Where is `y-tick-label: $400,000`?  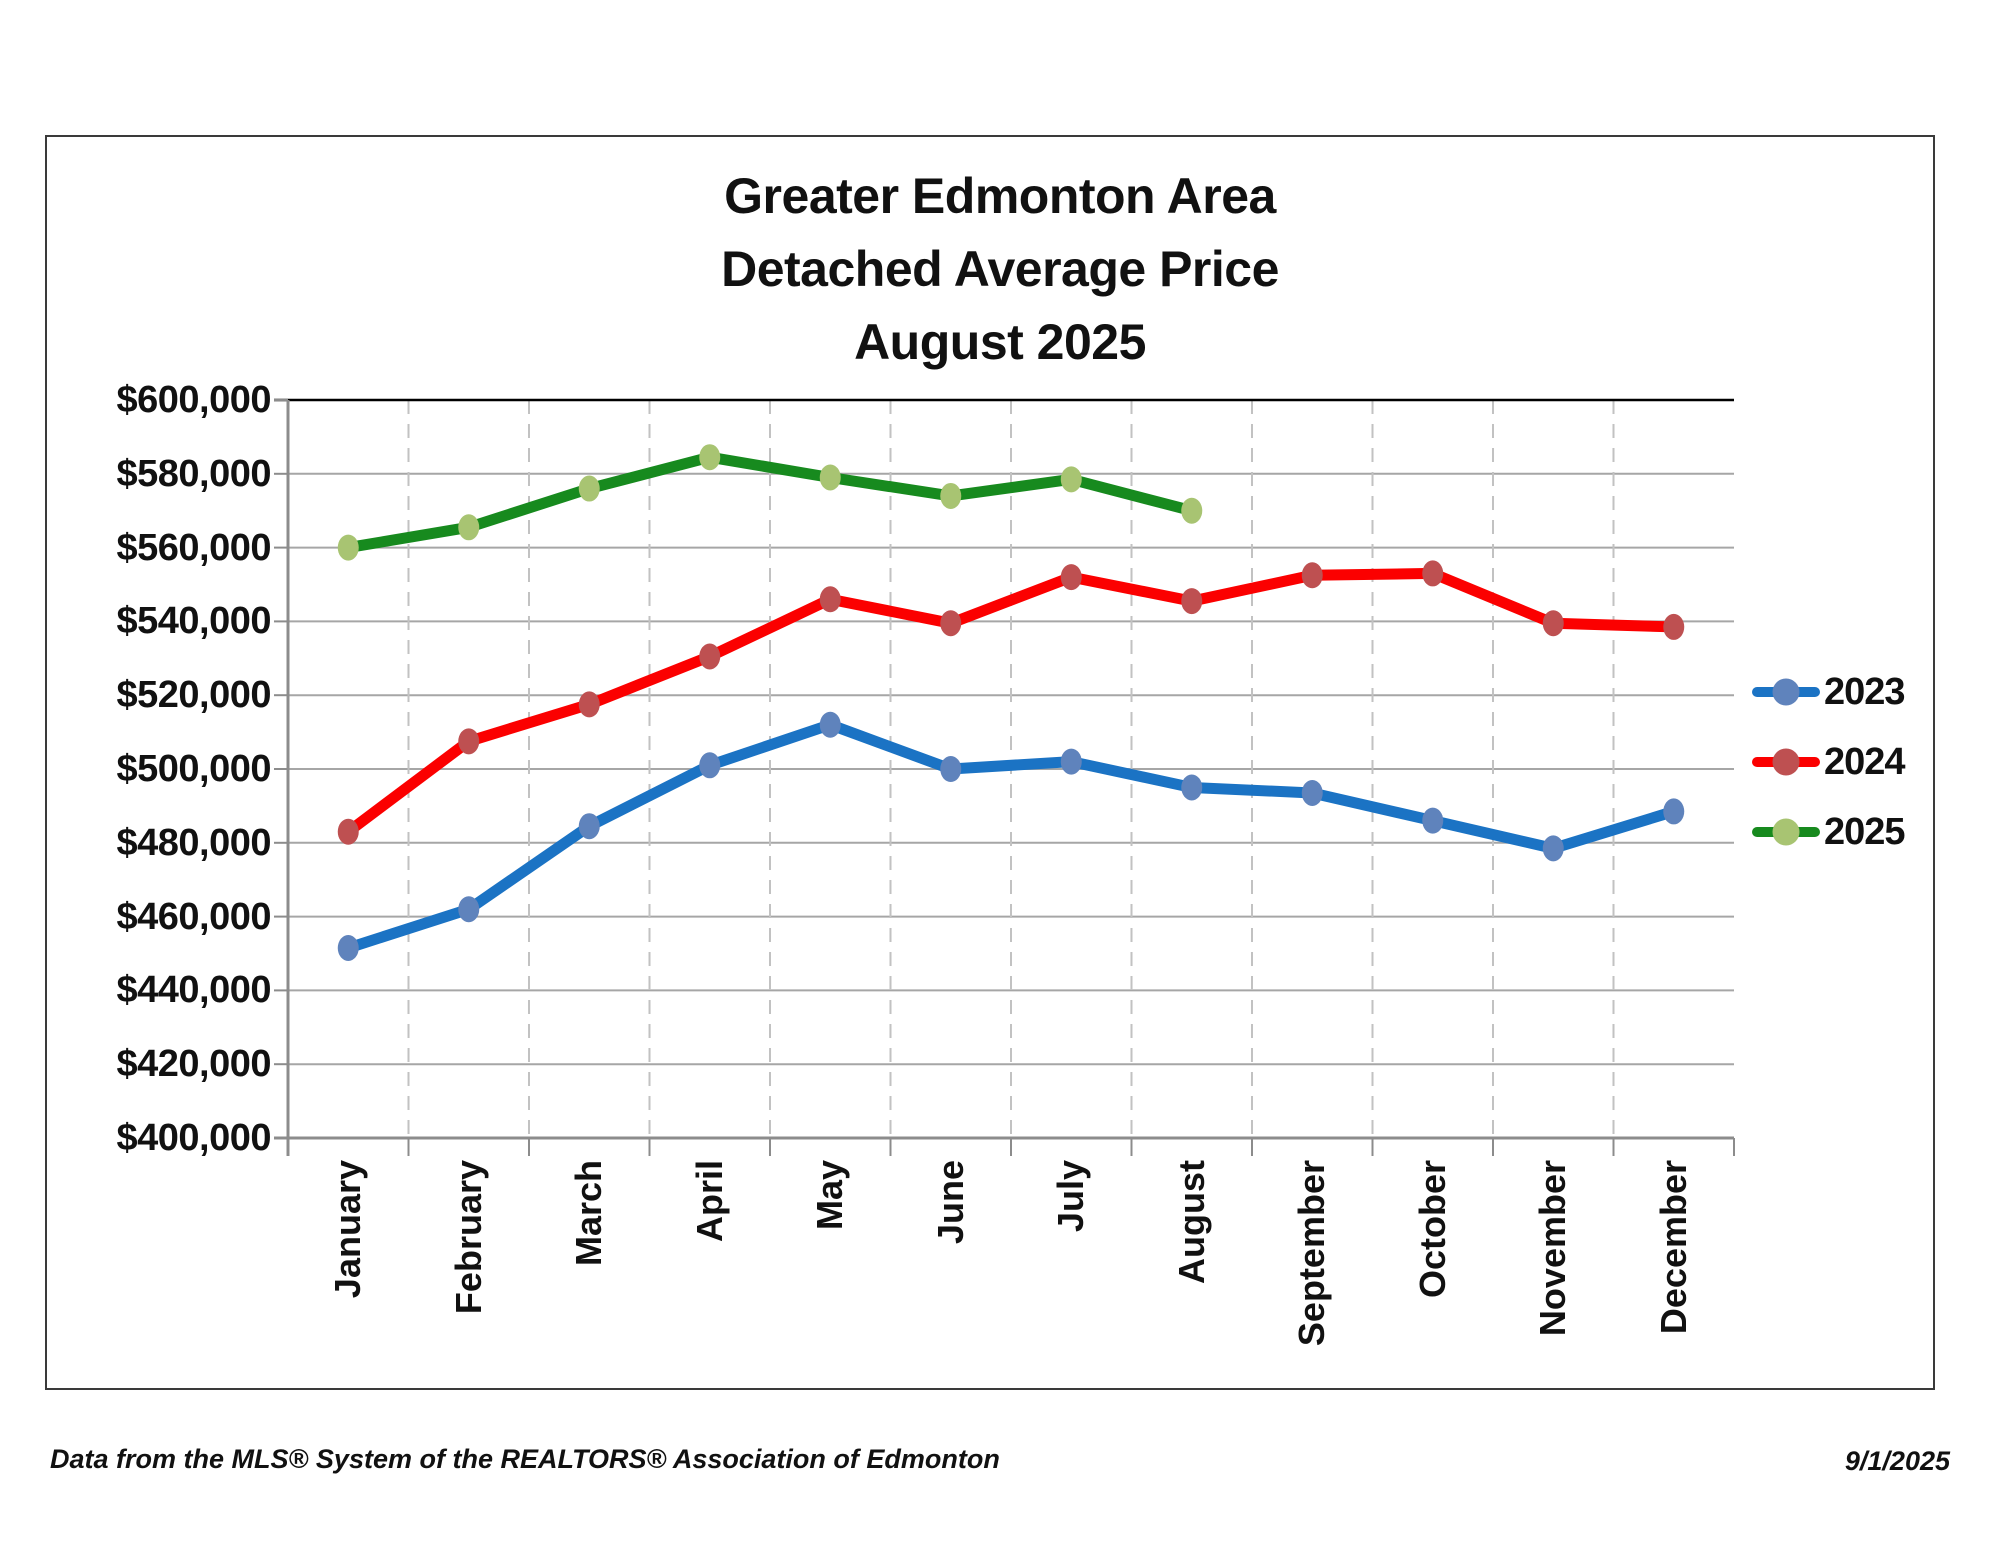 y-tick-label: $400,000 is located at coordinates (194, 1138).